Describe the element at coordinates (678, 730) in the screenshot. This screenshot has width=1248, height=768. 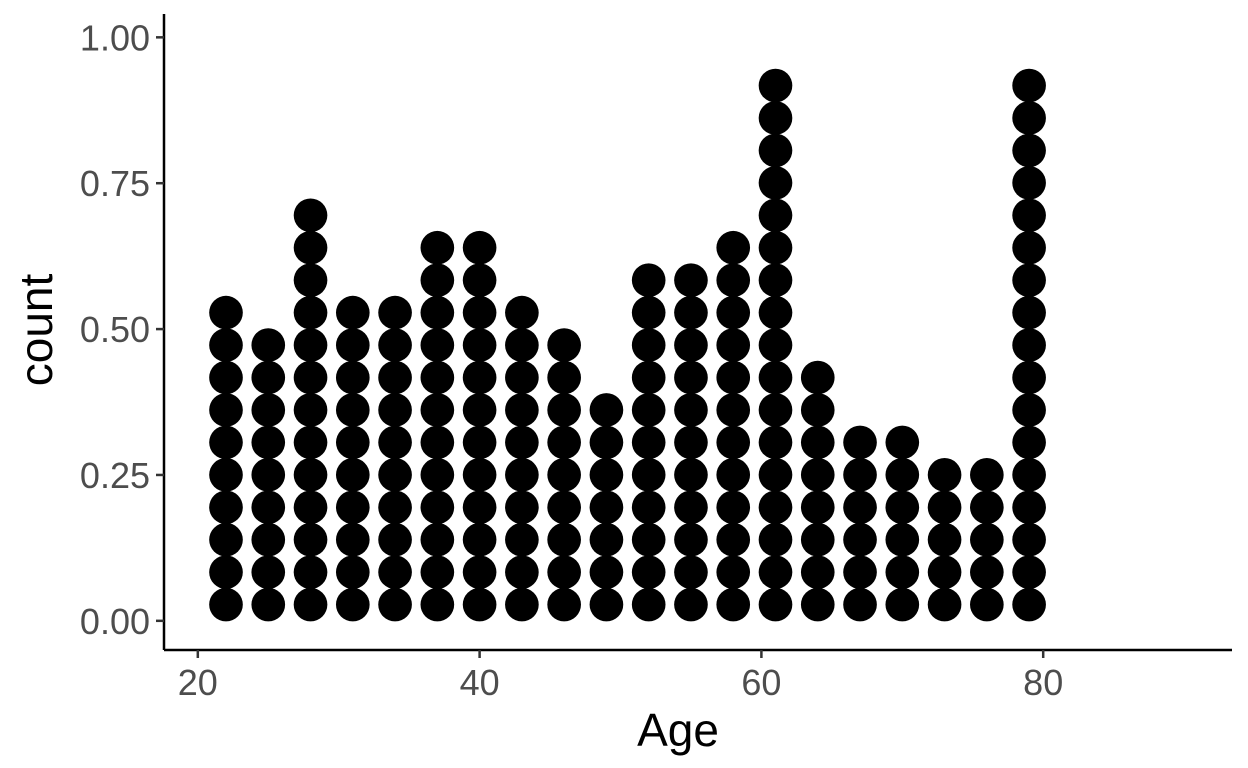
I see `x-axis-title: Age` at that location.